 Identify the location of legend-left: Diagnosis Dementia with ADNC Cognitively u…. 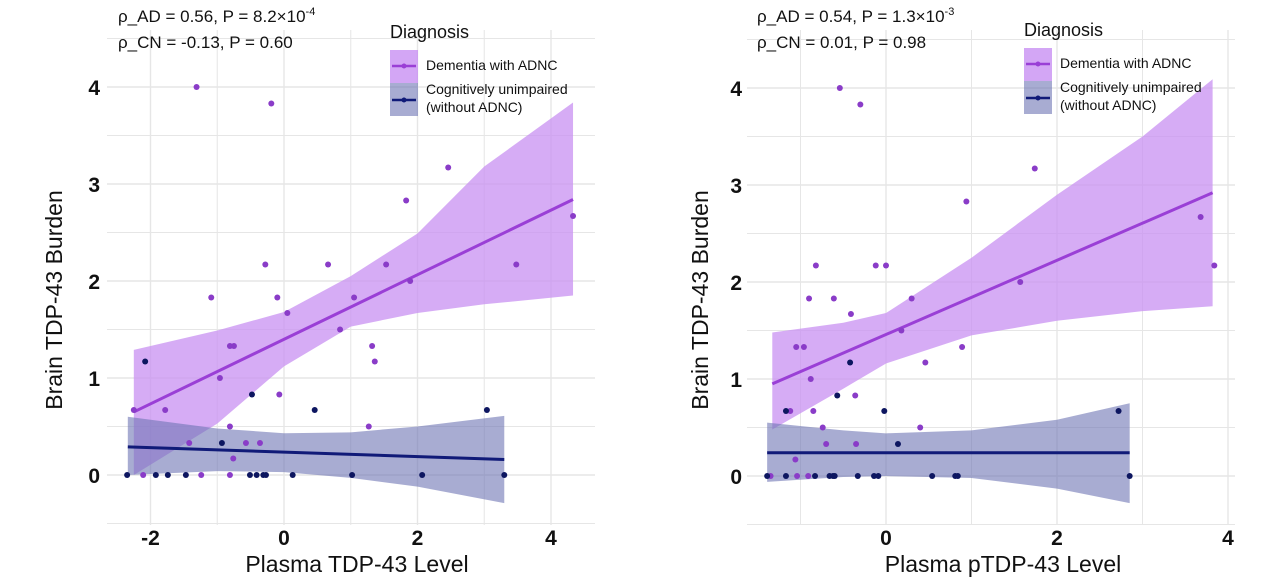
(479, 69).